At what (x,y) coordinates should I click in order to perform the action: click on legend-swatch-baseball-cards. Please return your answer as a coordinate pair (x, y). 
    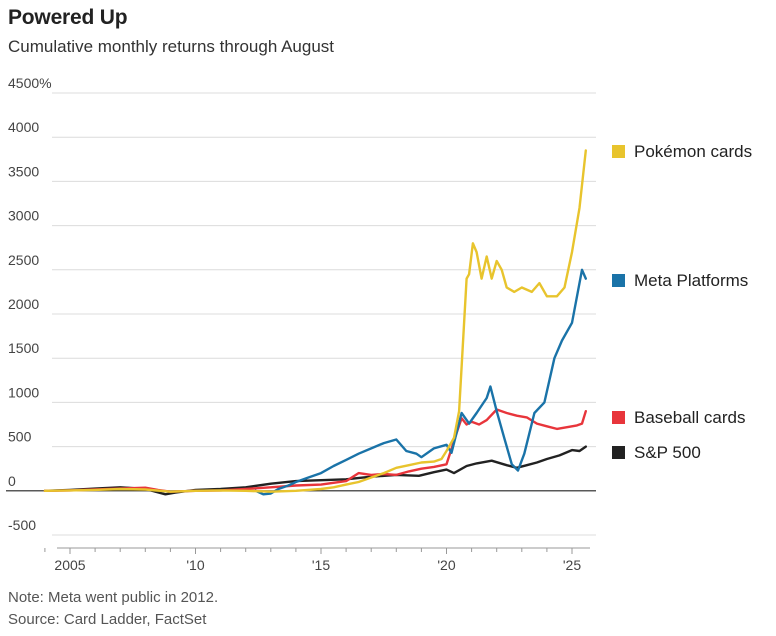
    Looking at the image, I should click on (618, 417).